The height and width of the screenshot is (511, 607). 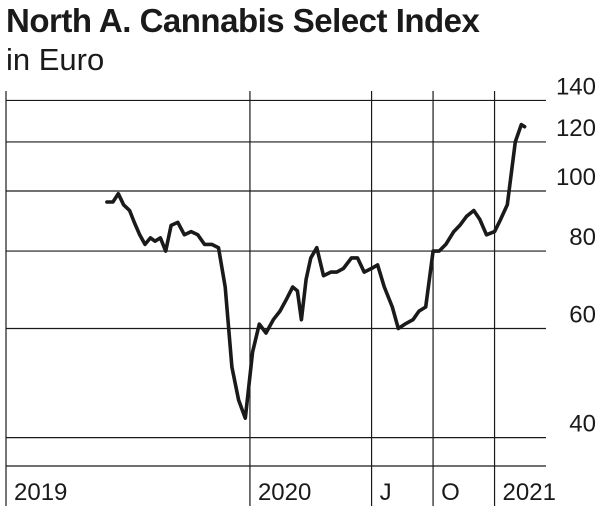 I want to click on x-tick-label-2020: 2020, so click(x=284, y=492).